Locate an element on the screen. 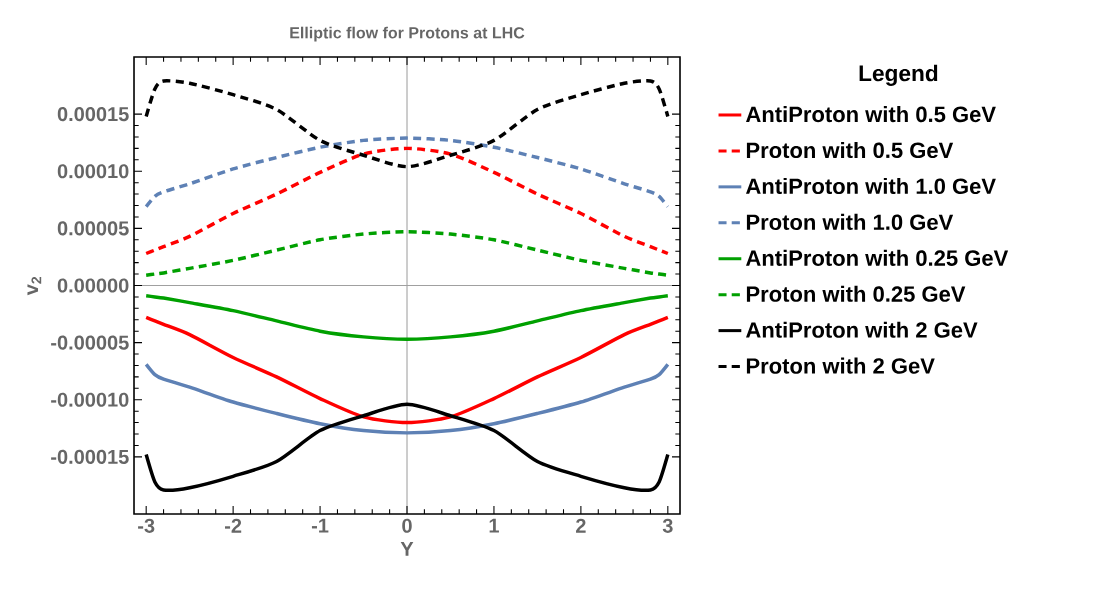 Image resolution: width=1095 pixels, height=595 pixels. legend-label: AntiProton with 0.5 GeV is located at coordinates (871, 114).